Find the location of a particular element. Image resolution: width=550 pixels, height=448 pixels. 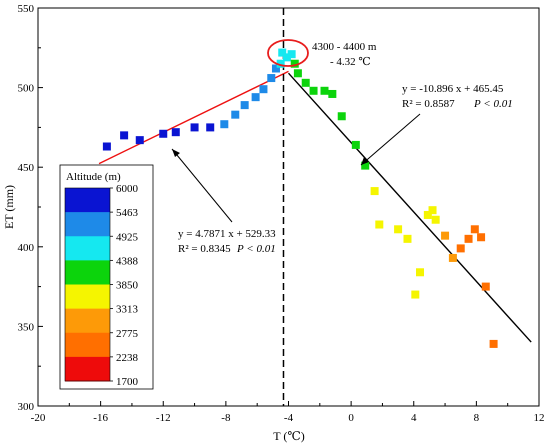

y-axis-label: ET (mm) is located at coordinates (9, 207).